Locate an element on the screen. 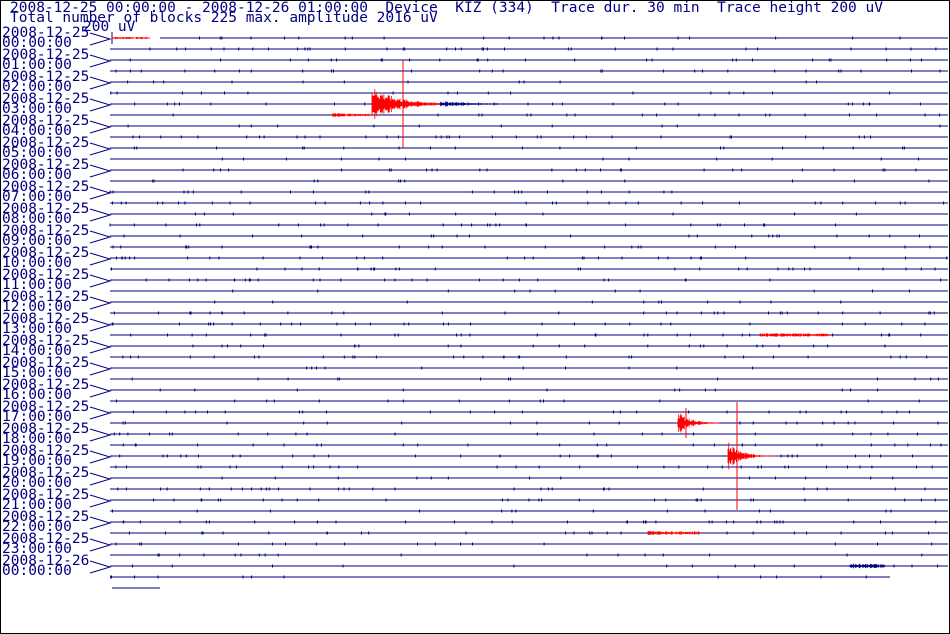  row-time: 04:00:00 is located at coordinates (37, 131).